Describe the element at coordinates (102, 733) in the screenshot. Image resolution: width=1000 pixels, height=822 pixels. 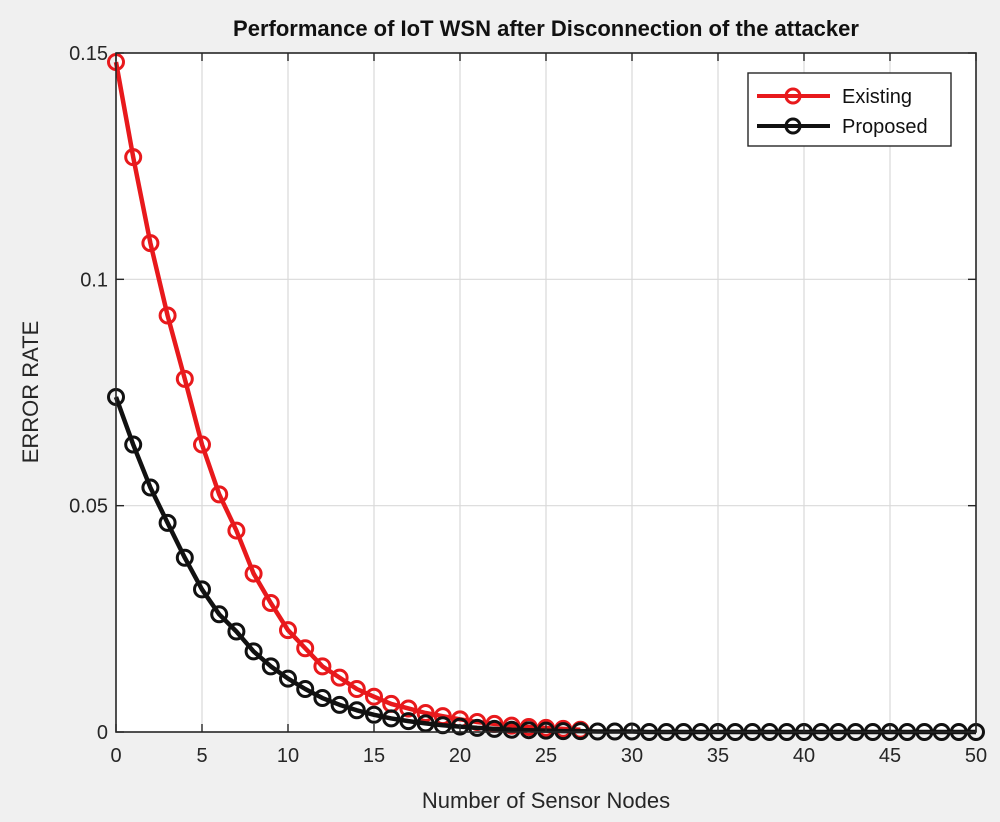
I see `y-tick-label: 0` at that location.